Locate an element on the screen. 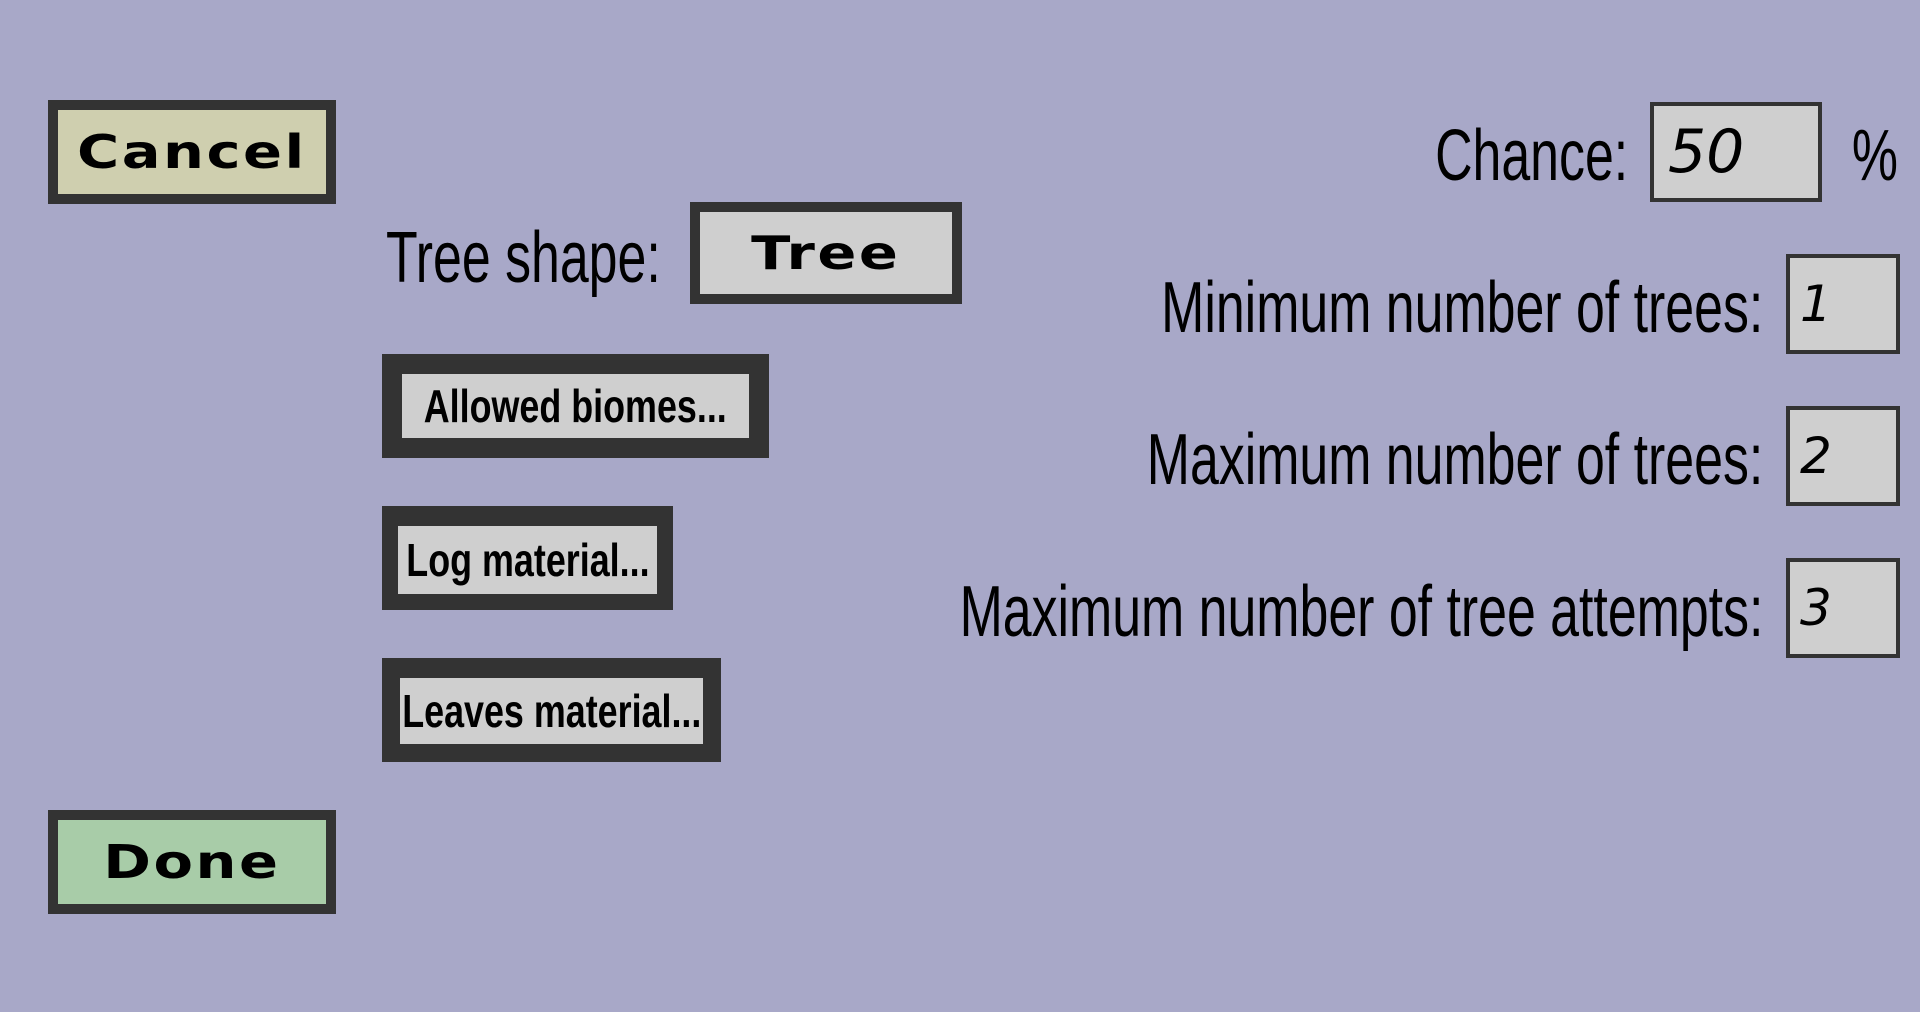  cancel-button: Cancel is located at coordinates (192, 152).